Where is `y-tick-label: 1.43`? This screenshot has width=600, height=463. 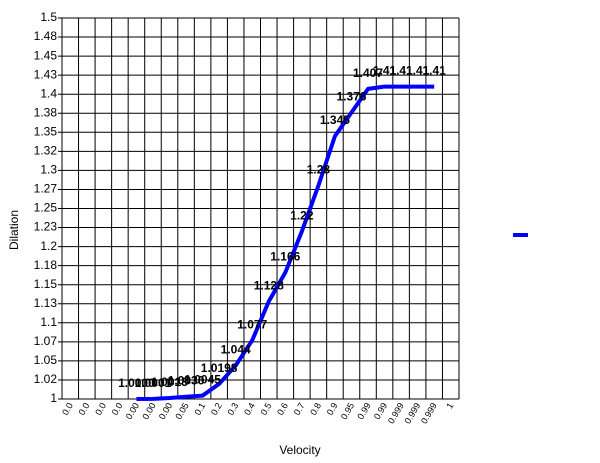
y-tick-label: 1.43 is located at coordinates (46, 74).